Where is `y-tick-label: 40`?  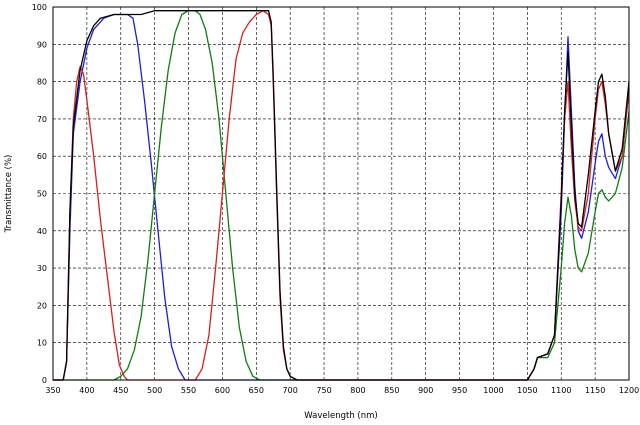
y-tick-label: 40 is located at coordinates (42, 231).